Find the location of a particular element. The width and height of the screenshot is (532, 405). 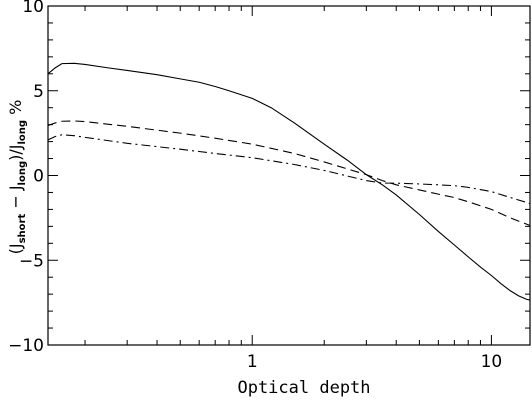

svg-text: (Jshort − Jlong)/Jlong % is located at coordinates (17, 177).